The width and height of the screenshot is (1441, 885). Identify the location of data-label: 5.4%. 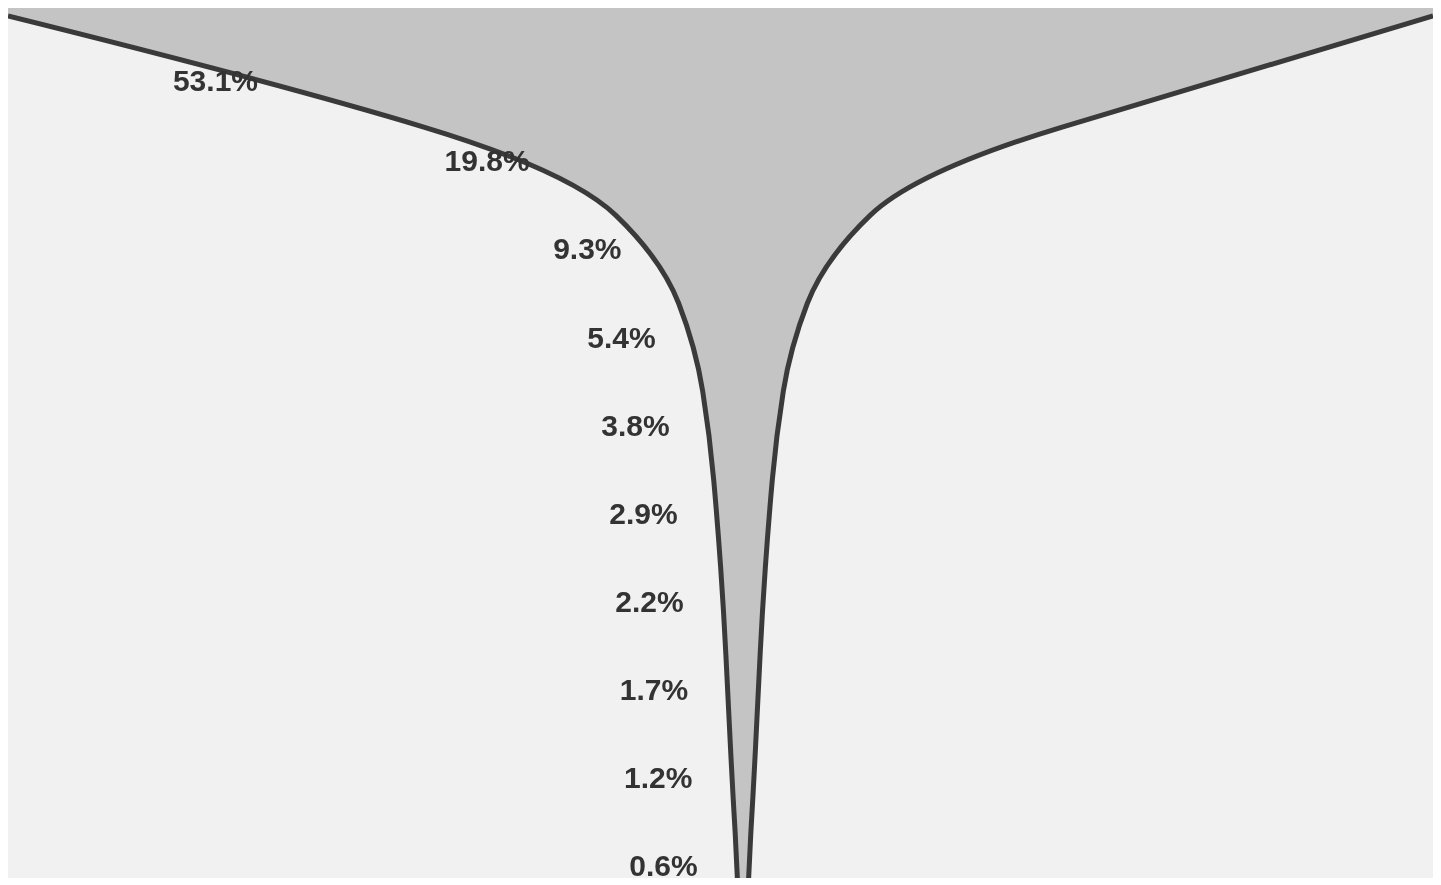
(621, 337).